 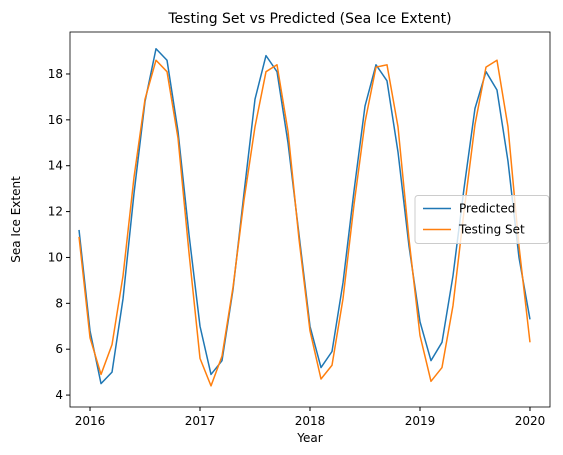 What do you see at coordinates (420, 421) in the screenshot?
I see `x-tick-label: 2019` at bounding box center [420, 421].